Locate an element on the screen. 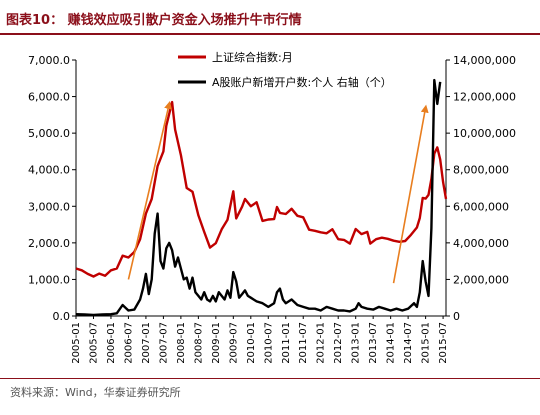 The width and height of the screenshot is (540, 415). x-tick-label: 2010-07 is located at coordinates (268, 343).